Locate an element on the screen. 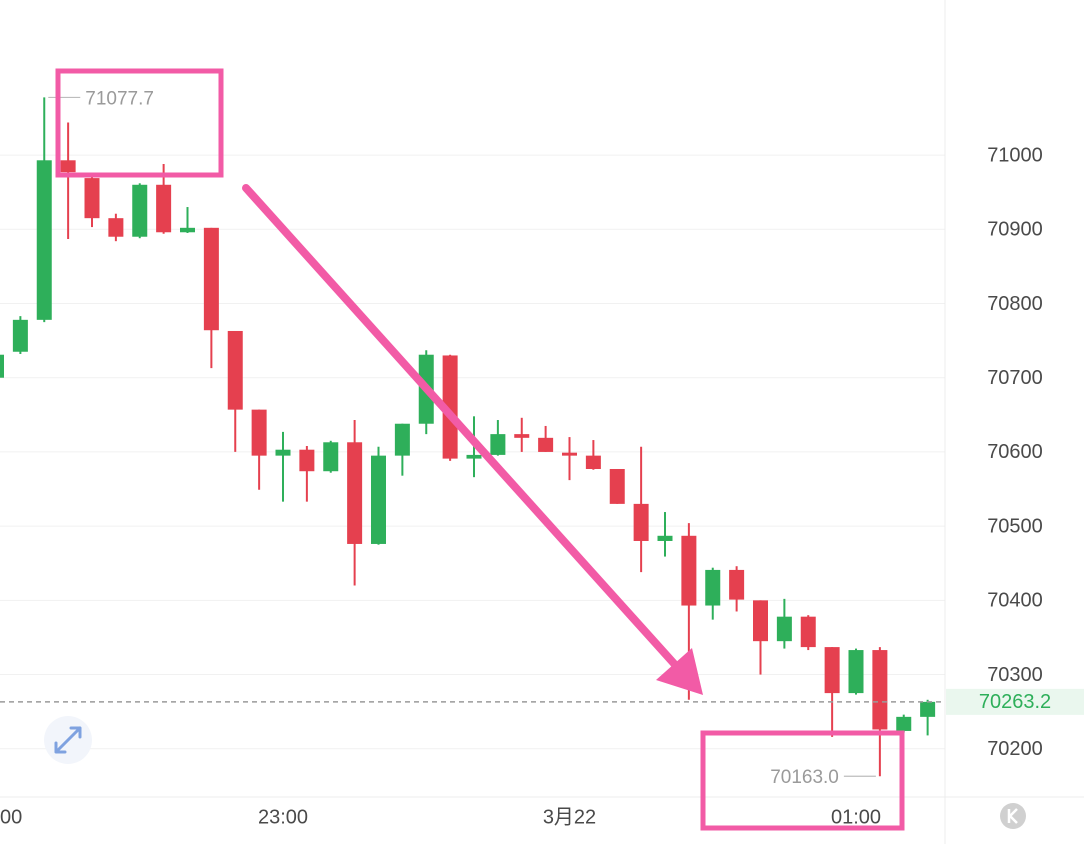 The width and height of the screenshot is (1084, 844). expand-icon is located at coordinates (68, 740).